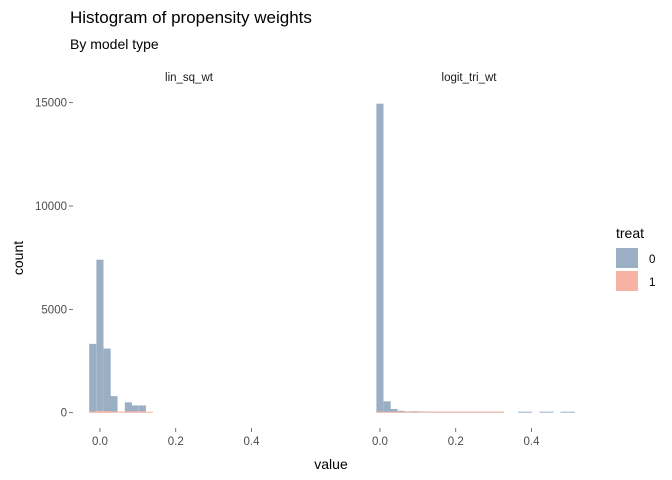 The image size is (672, 480). I want to click on y-tick-label: 15000, so click(51, 104).